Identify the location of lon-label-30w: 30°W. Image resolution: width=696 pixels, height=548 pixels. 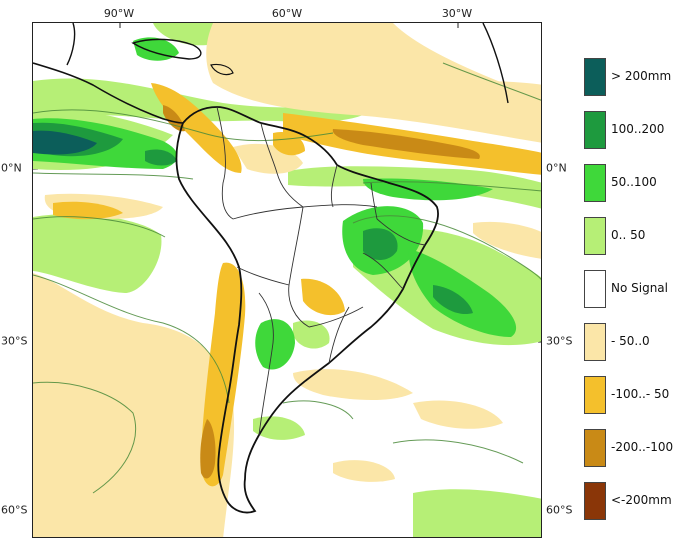
(457, 13).